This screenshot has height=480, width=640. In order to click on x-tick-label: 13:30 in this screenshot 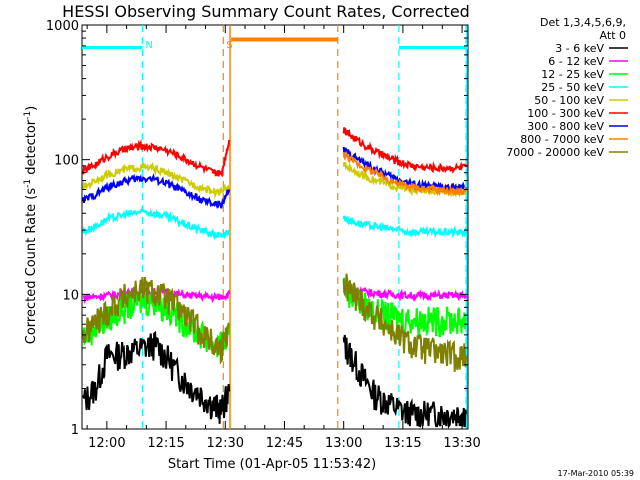, I will do `click(461, 443)`.